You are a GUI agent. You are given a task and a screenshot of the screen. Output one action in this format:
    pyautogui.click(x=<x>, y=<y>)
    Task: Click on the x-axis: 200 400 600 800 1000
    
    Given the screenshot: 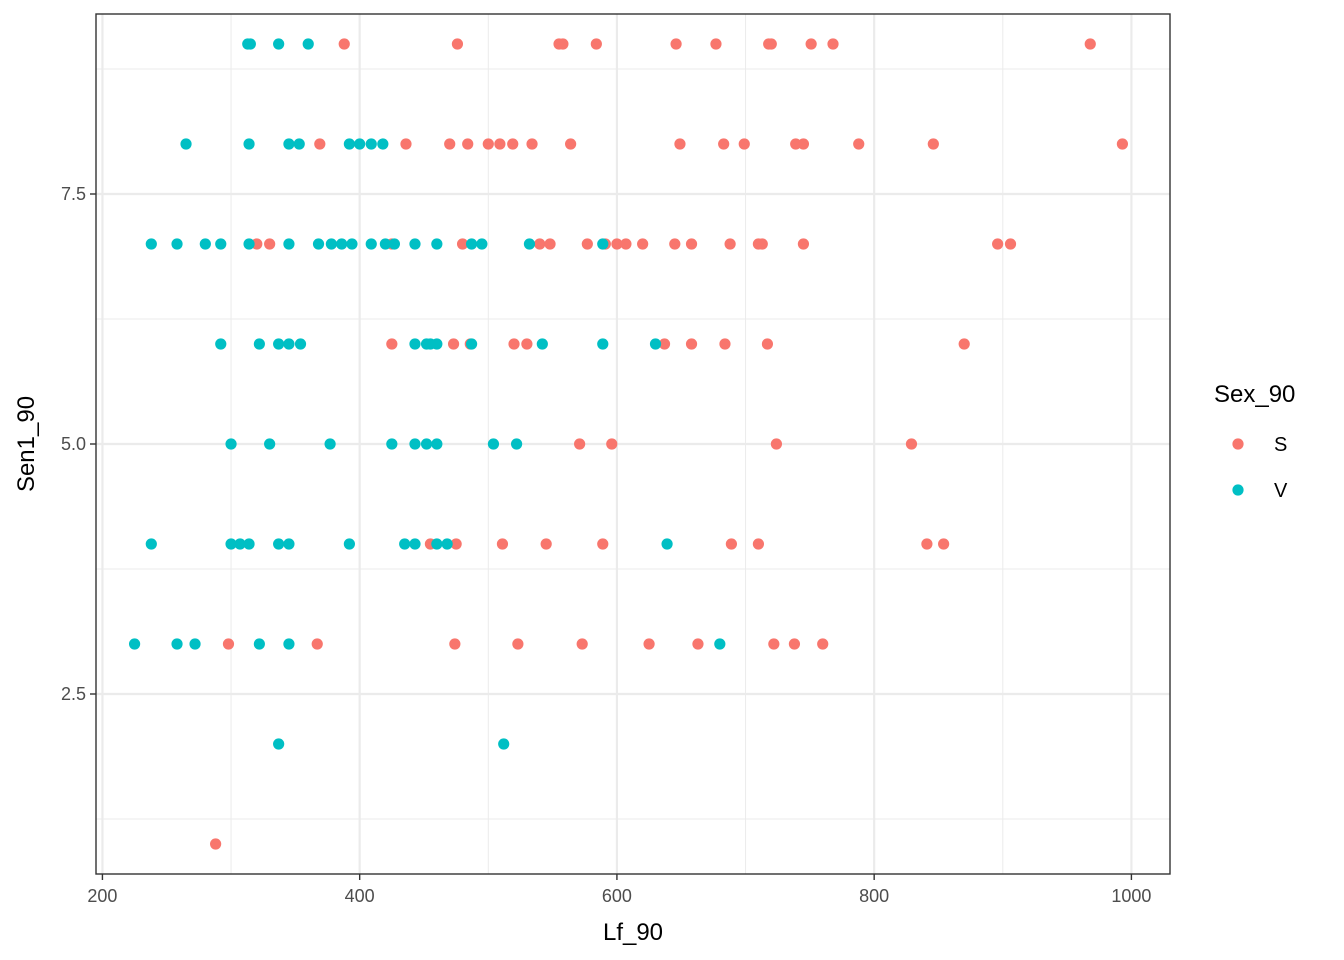 What is the action you would take?
    pyautogui.click(x=619, y=890)
    